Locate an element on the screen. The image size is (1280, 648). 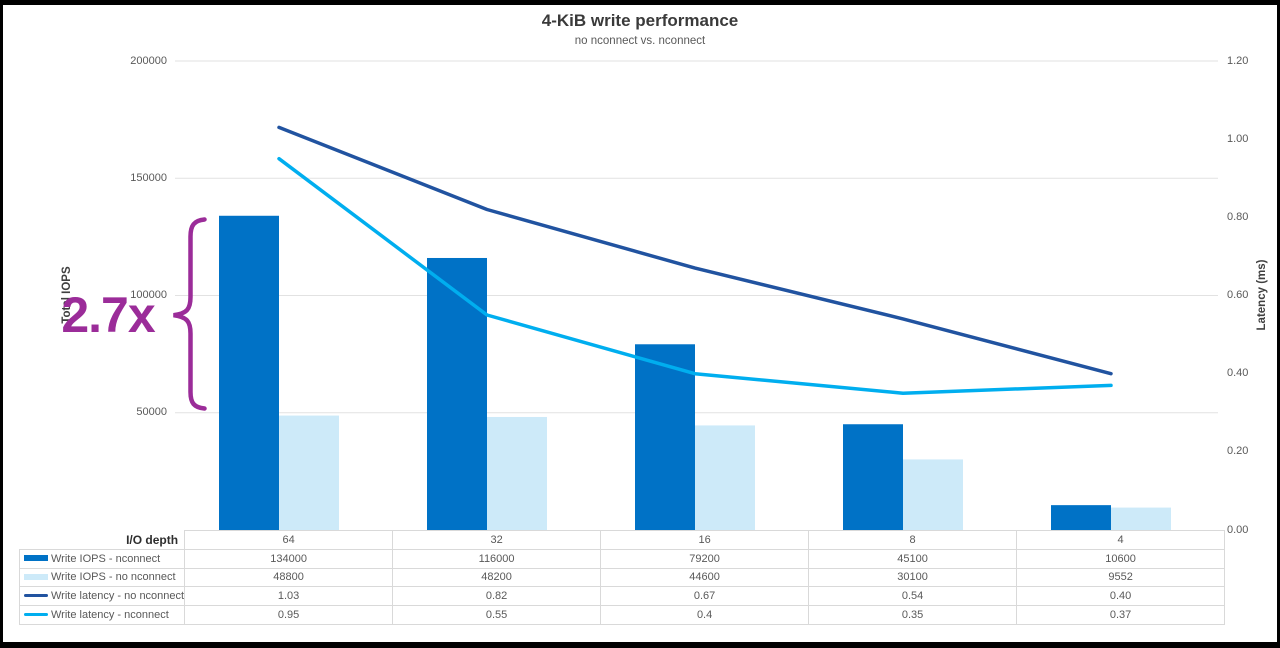
legend-label: Write IOPS - no nconnect is located at coordinates (113, 577).